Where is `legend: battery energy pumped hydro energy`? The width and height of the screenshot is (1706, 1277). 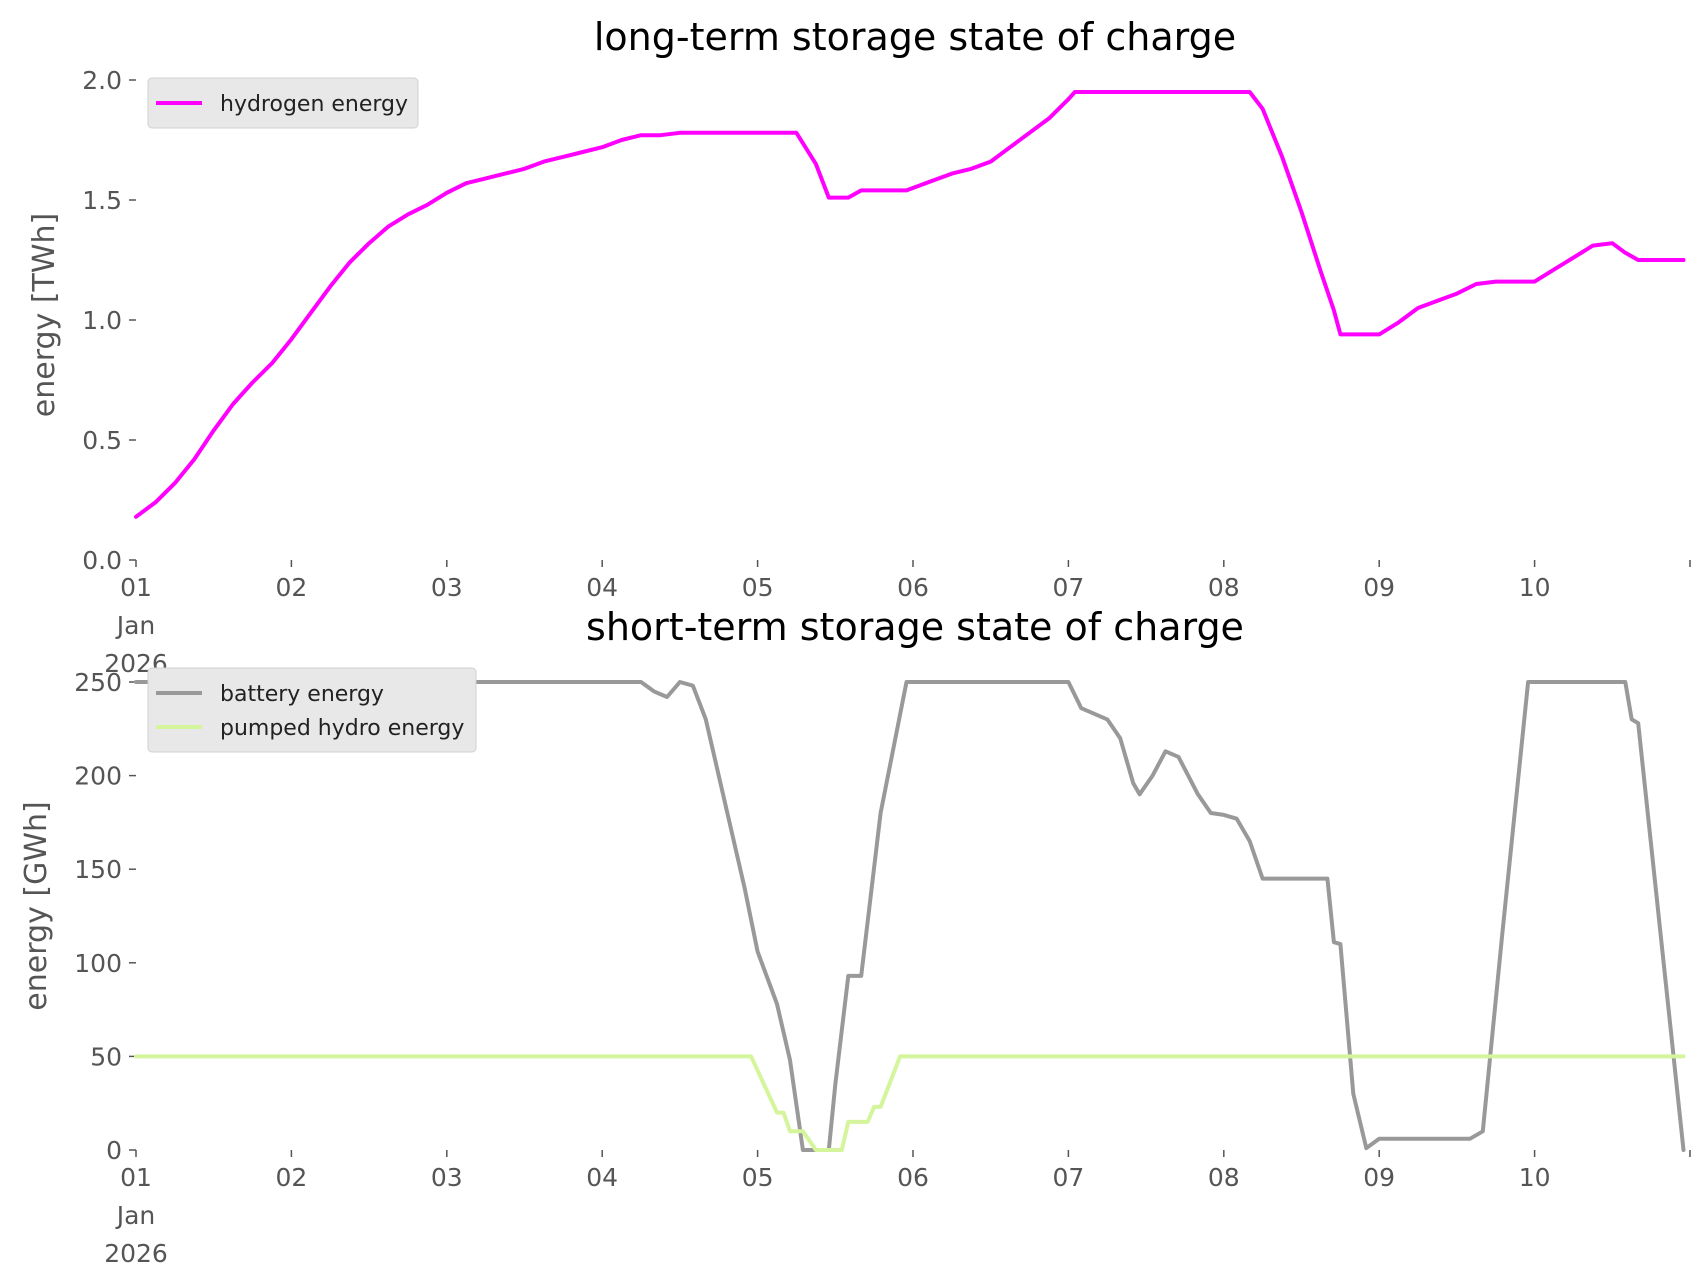 legend: battery energy pumped hydro energy is located at coordinates (312, 710).